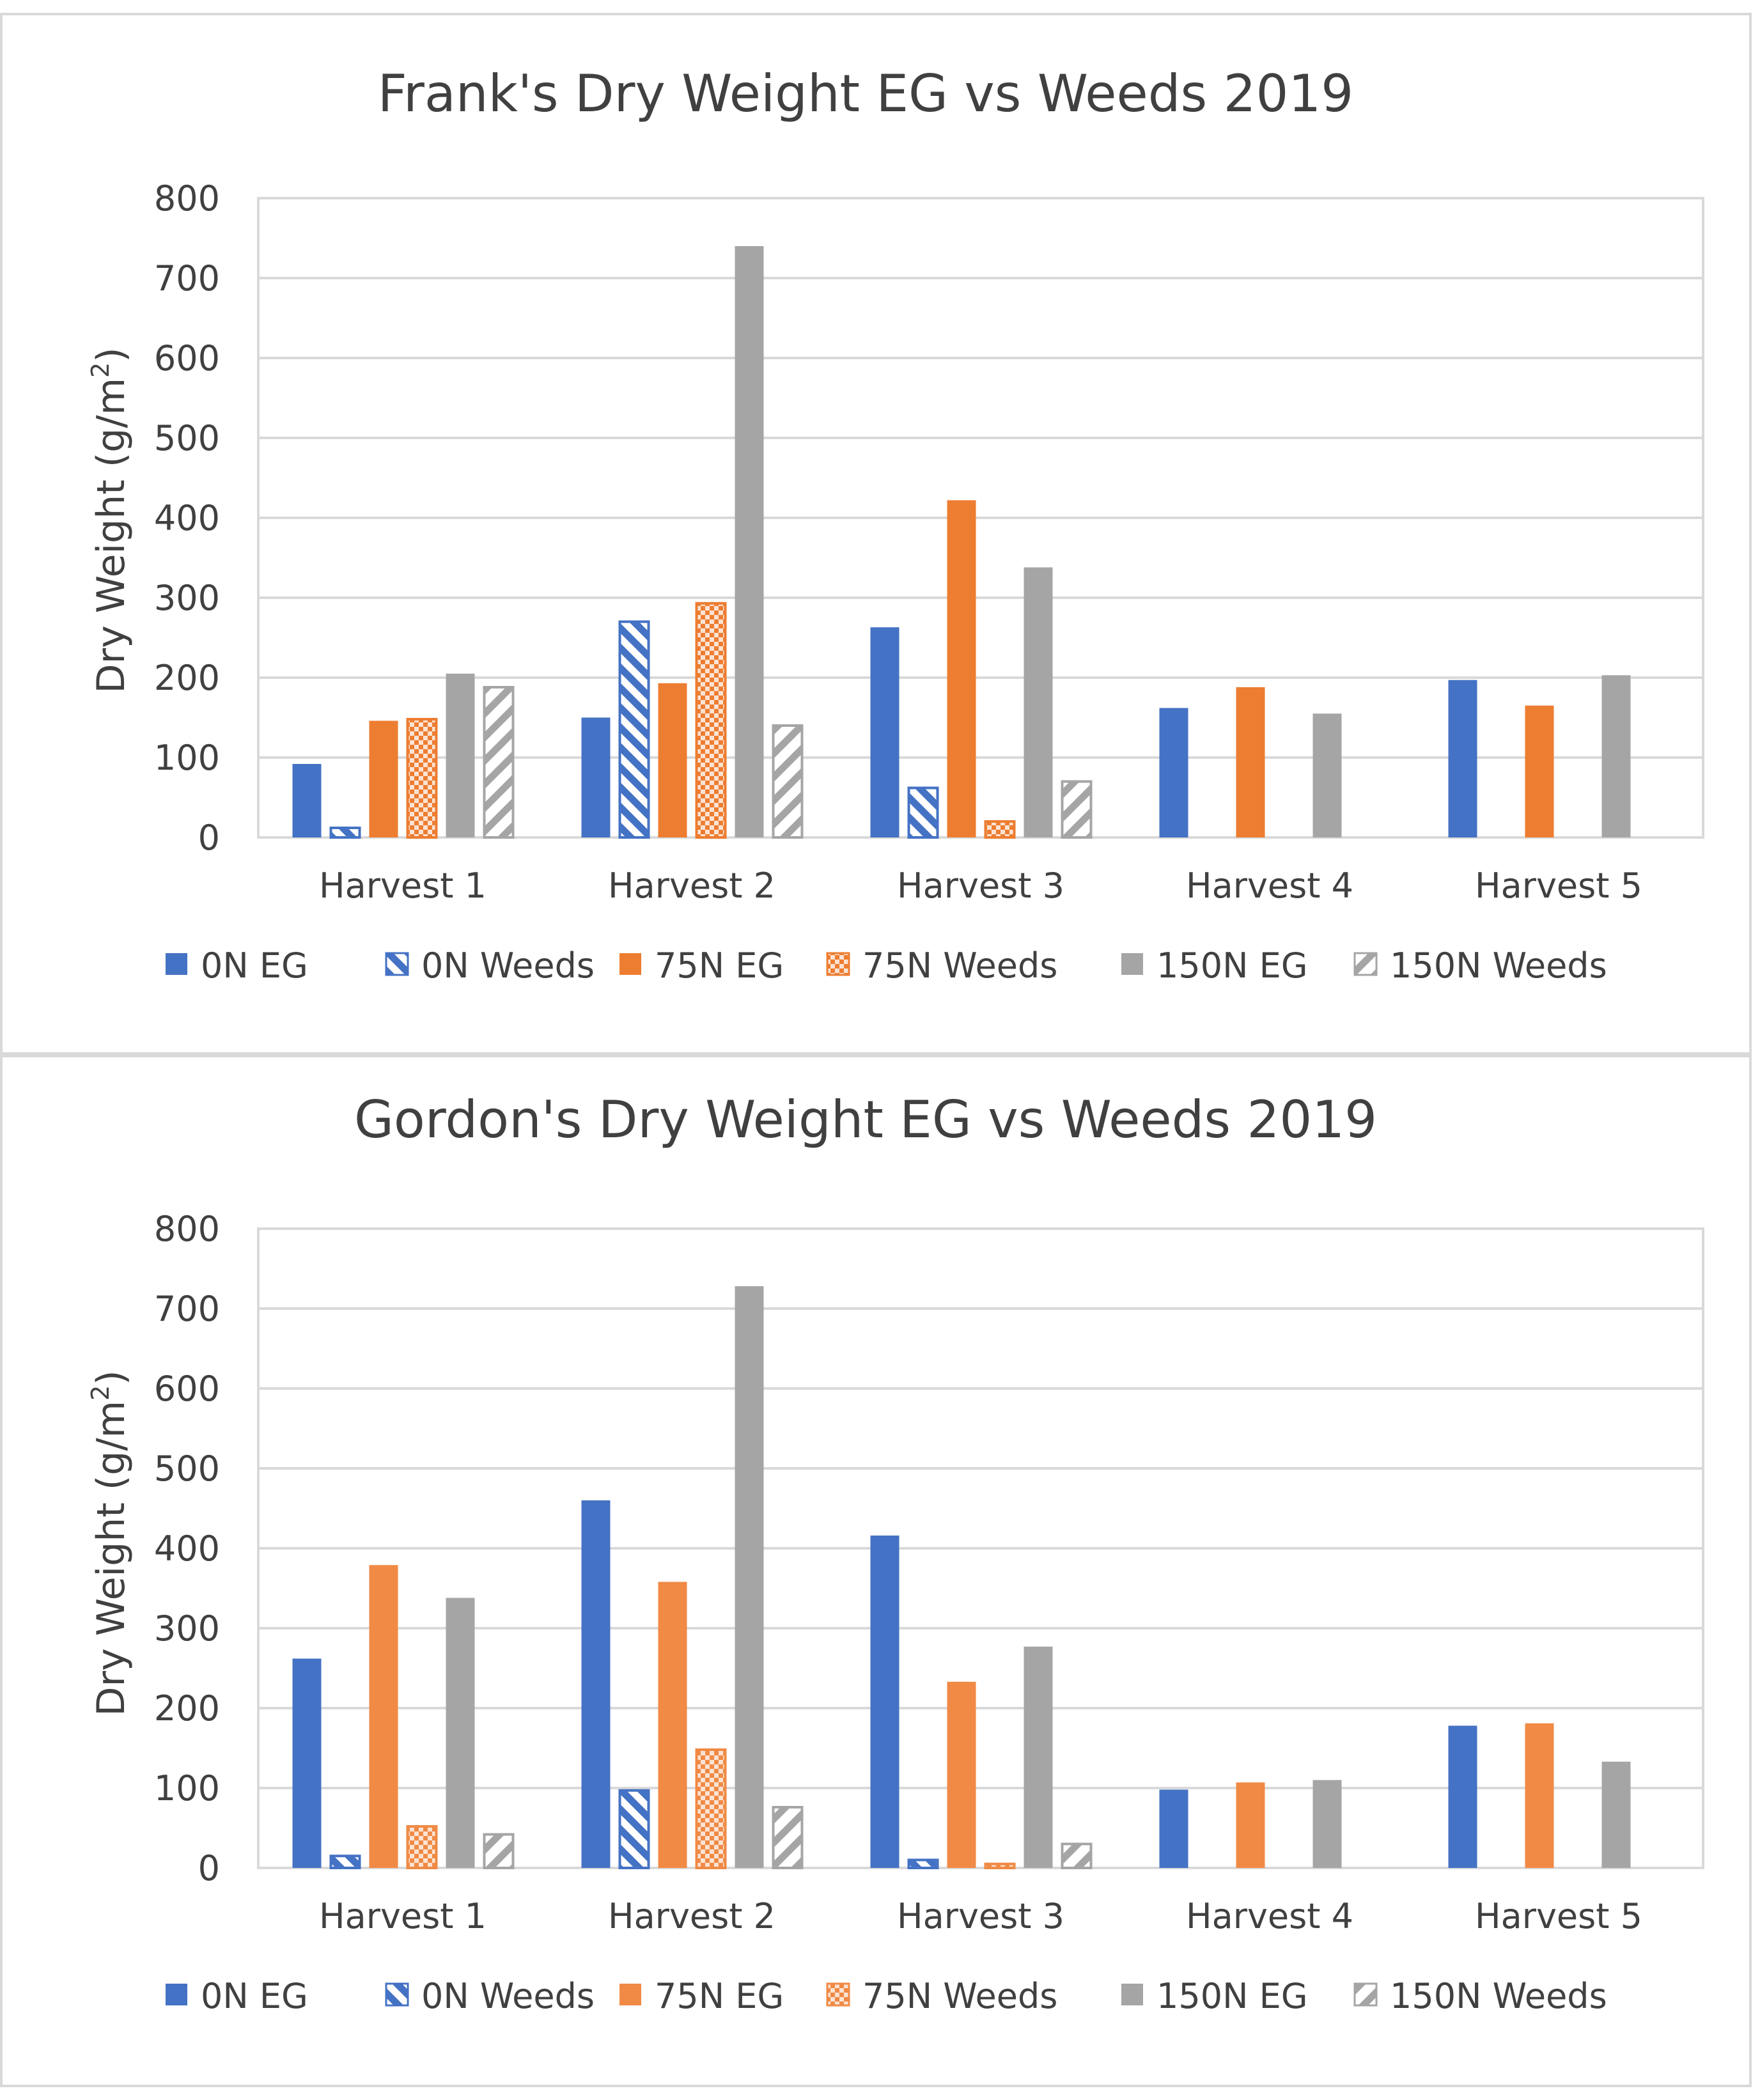 The image size is (1760, 2100). Describe the element at coordinates (237, 1996) in the screenshot. I see `legend-item-0n-eg: 0N EG` at that location.